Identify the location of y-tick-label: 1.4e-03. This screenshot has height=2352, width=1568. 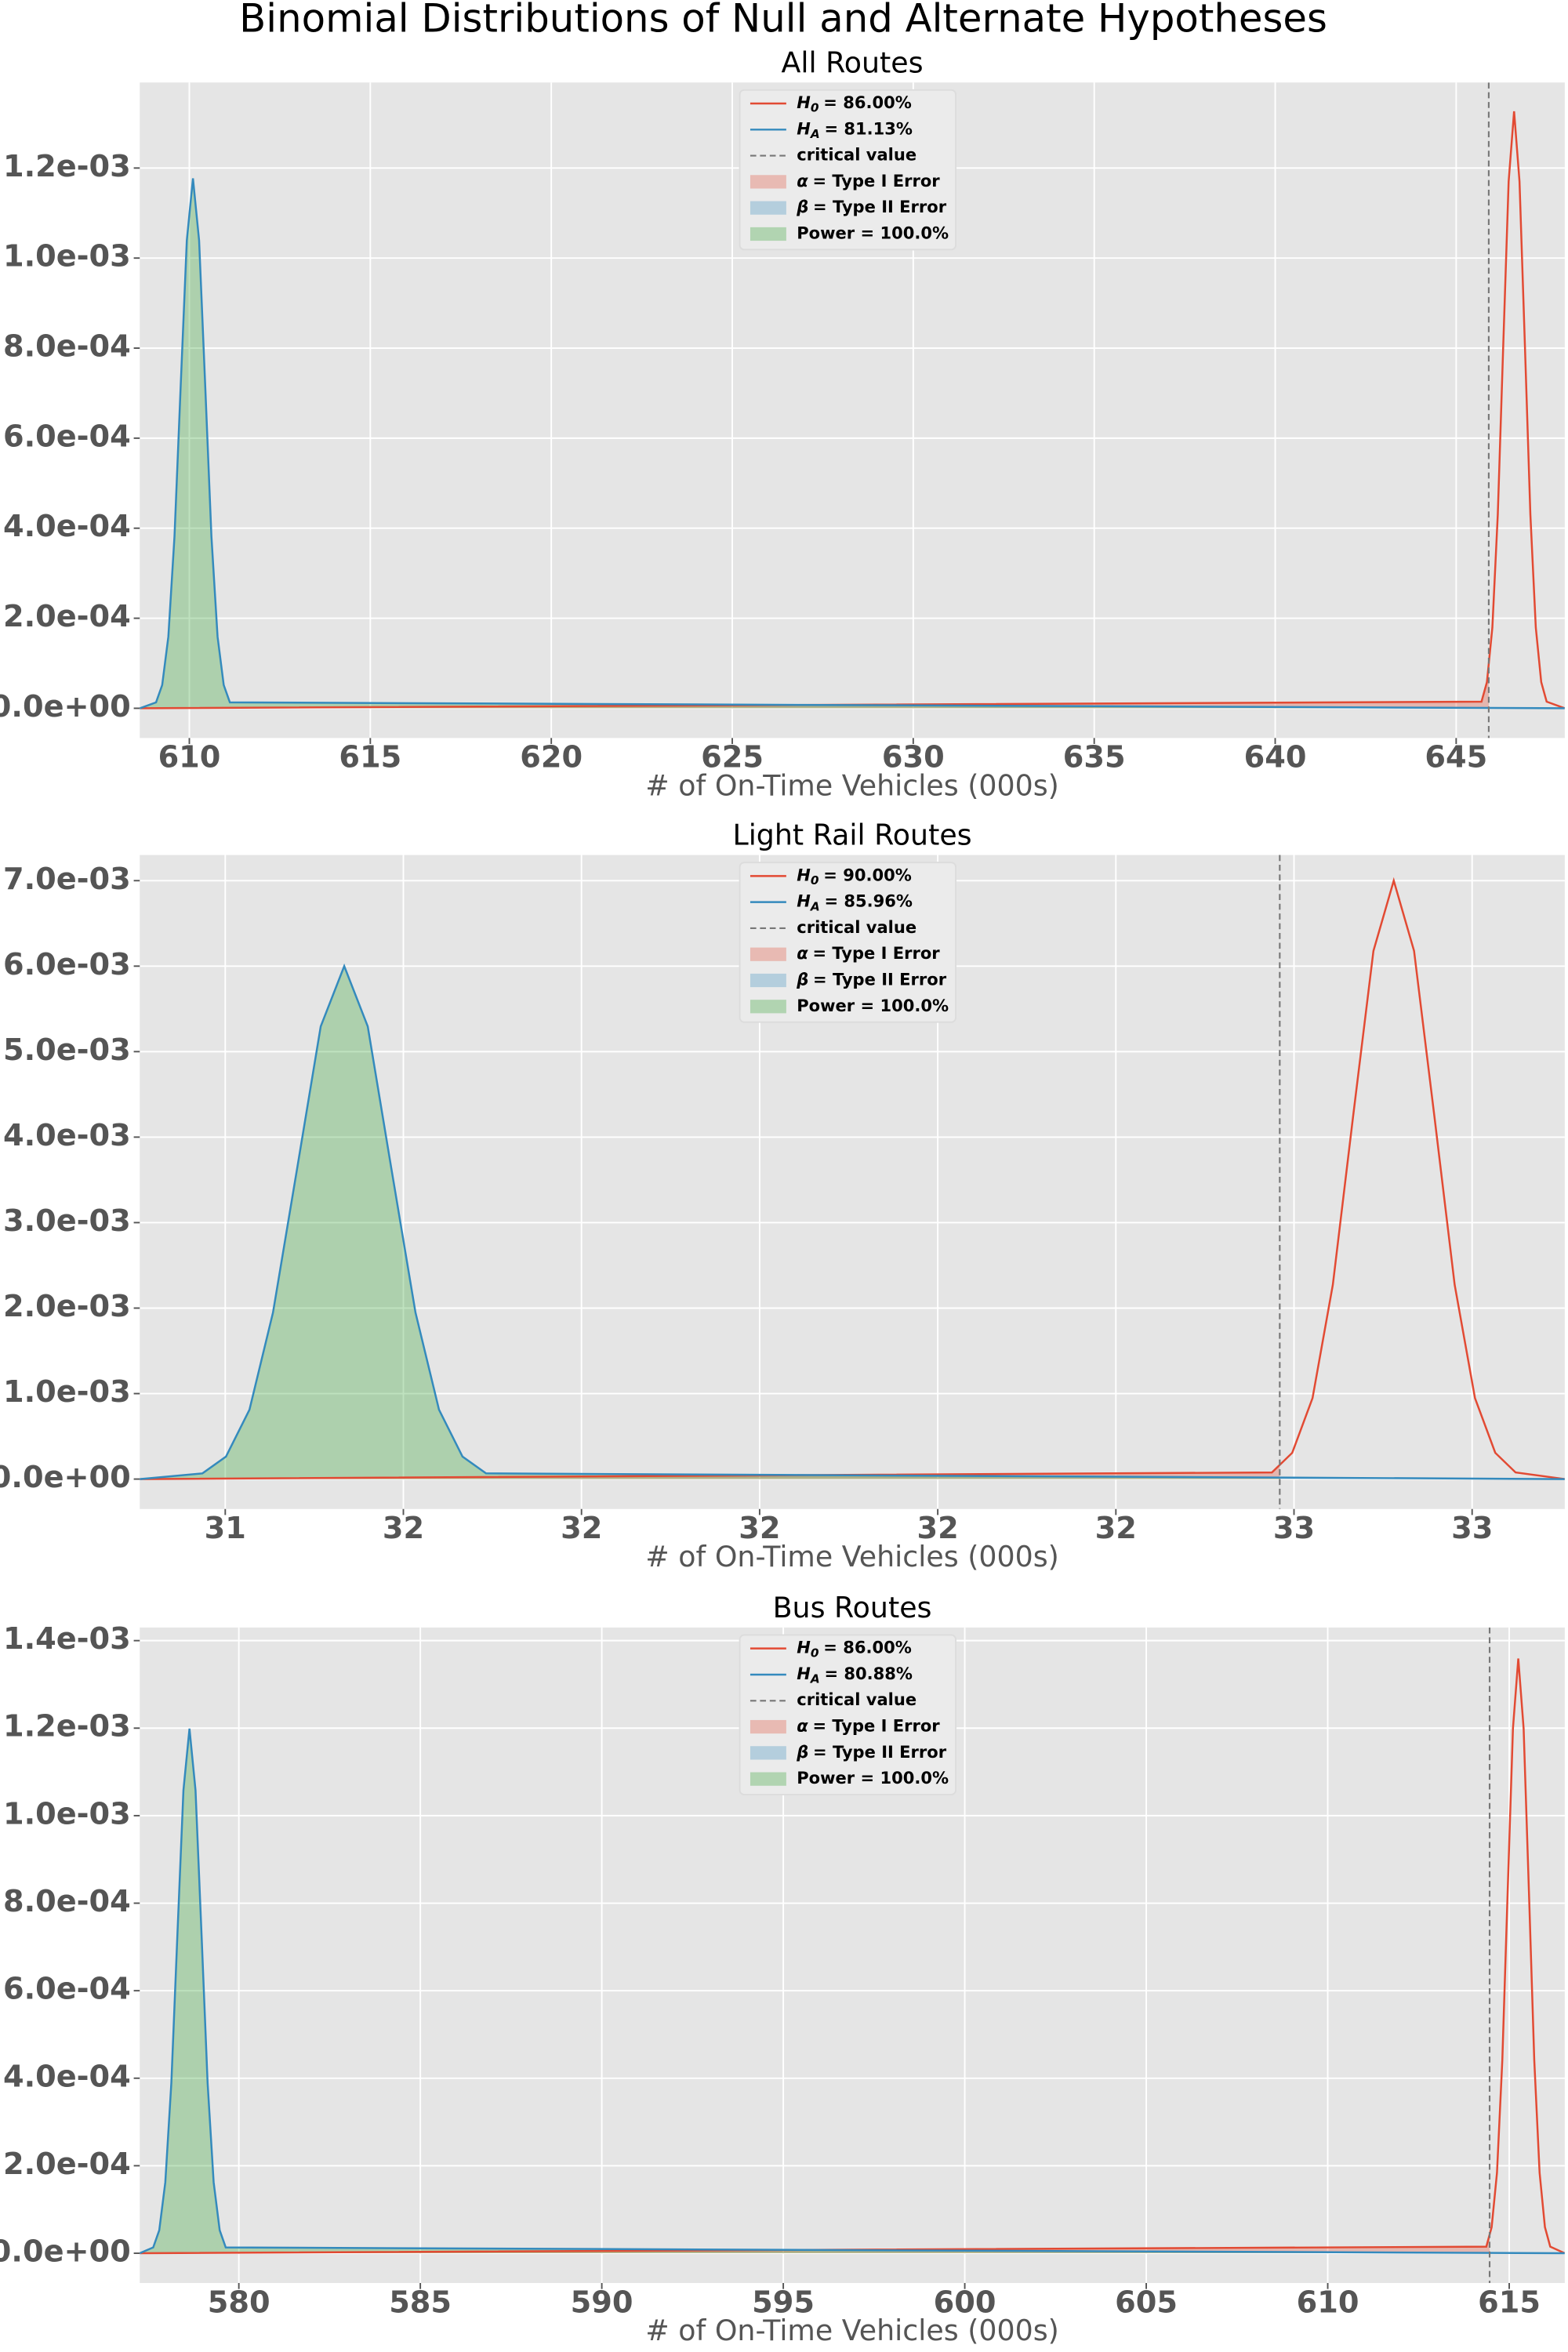
(67, 1639).